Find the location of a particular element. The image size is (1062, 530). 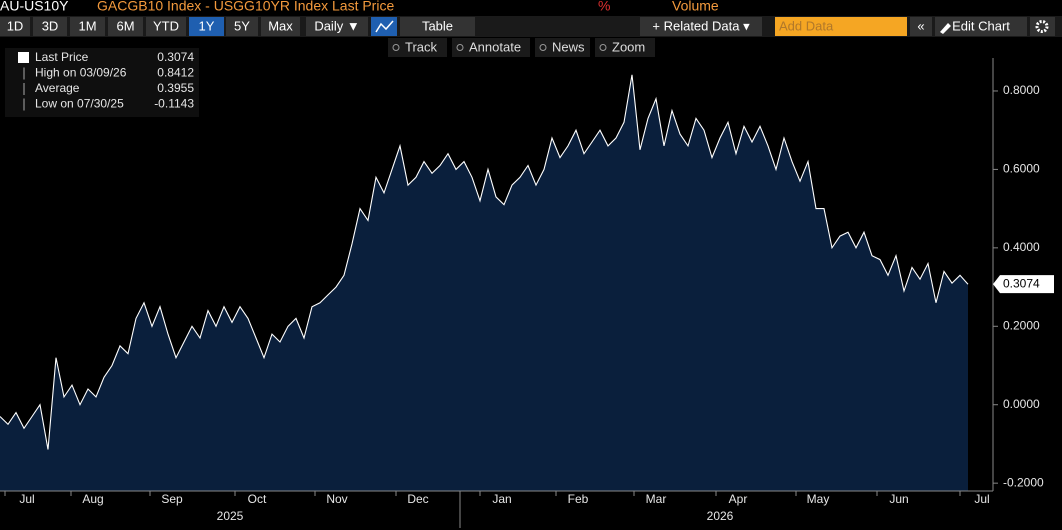

related-button is located at coordinates (701, 26).